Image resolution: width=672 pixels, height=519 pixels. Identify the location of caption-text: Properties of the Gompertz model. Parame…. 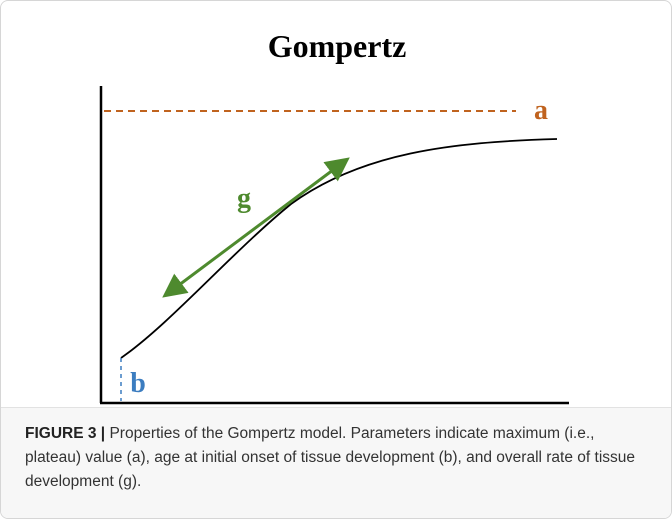
(330, 457).